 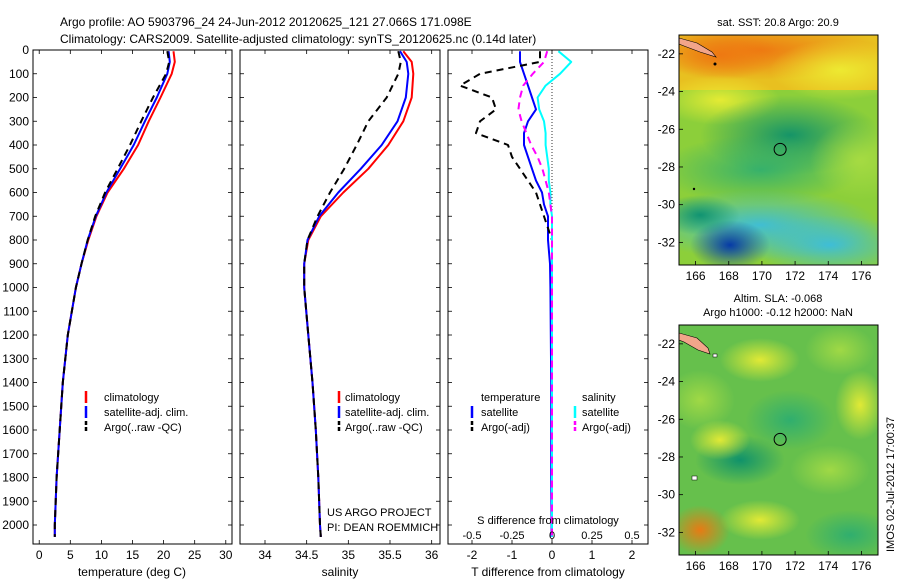 What do you see at coordinates (19, 169) in the screenshot?
I see `depth-tick-label: 500` at bounding box center [19, 169].